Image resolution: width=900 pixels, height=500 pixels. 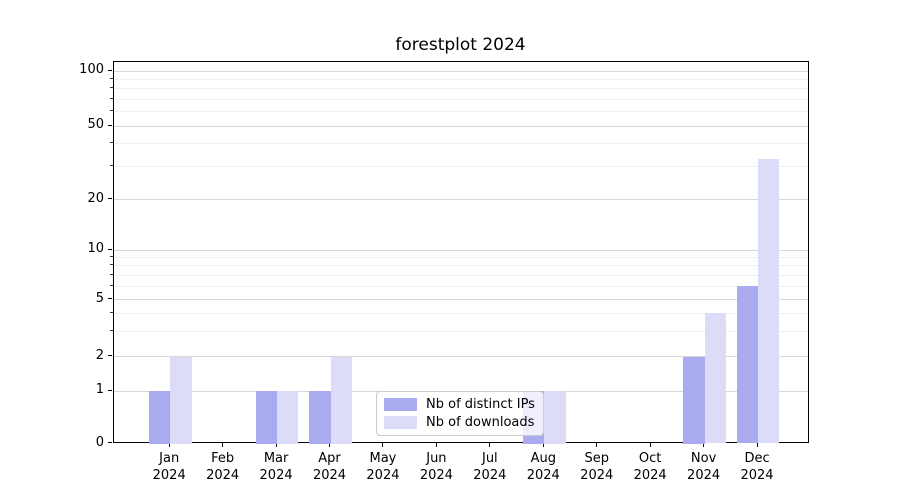 I want to click on legend-label-downloads: Nb of downloads, so click(x=480, y=422).